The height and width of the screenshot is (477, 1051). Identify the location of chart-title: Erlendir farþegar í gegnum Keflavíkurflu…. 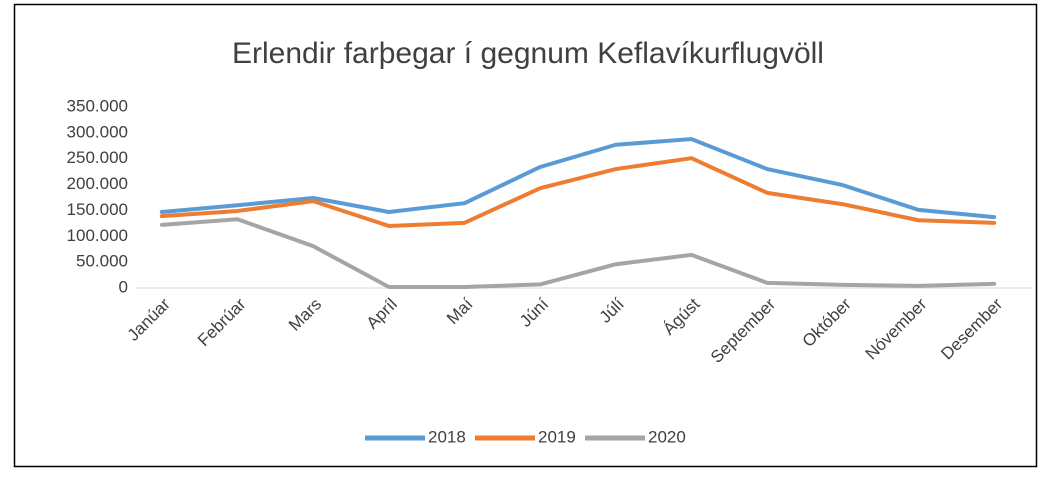
(528, 53).